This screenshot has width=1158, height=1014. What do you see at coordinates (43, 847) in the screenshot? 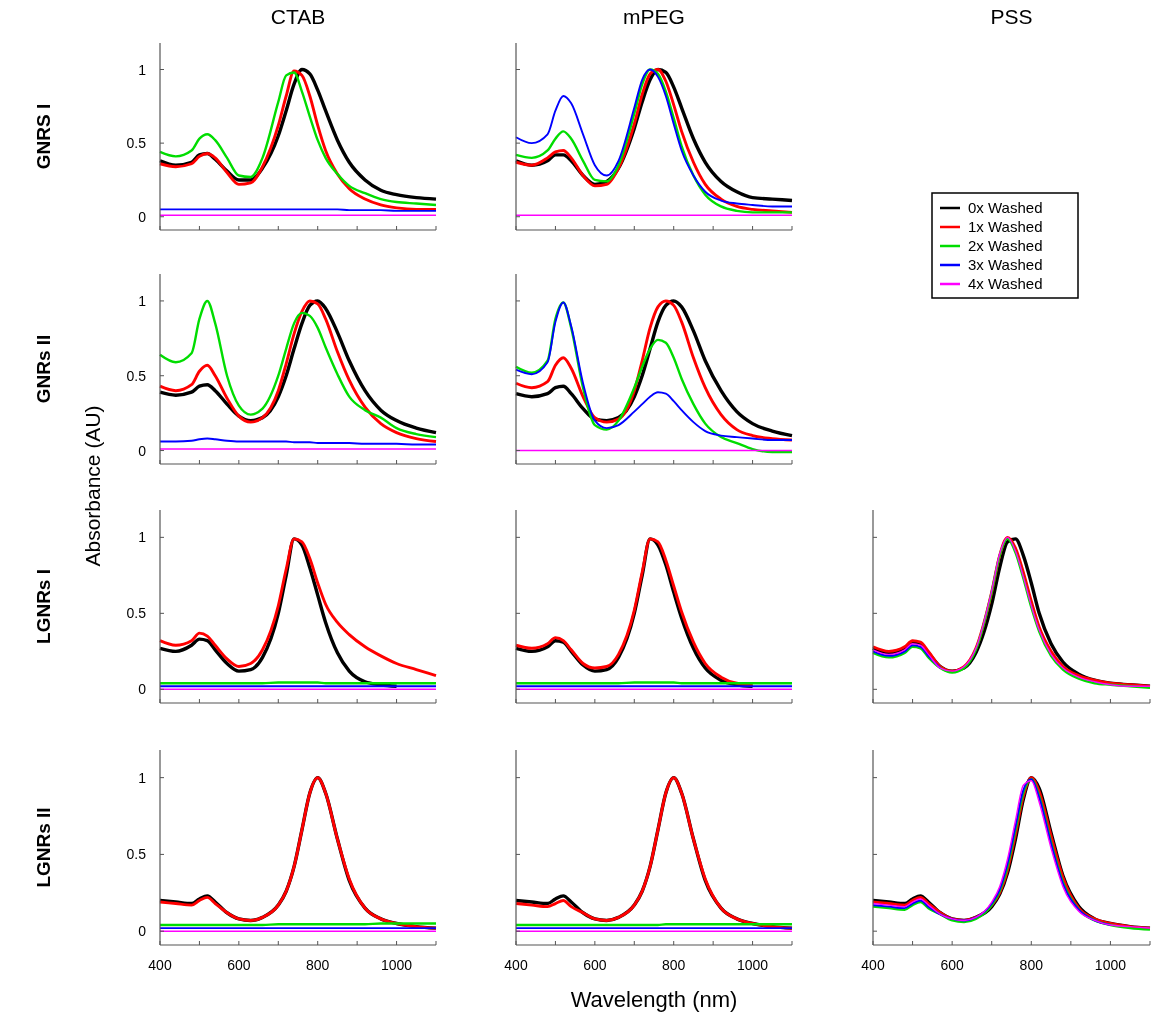
I see `y-axis-title: LGNRs II` at bounding box center [43, 847].